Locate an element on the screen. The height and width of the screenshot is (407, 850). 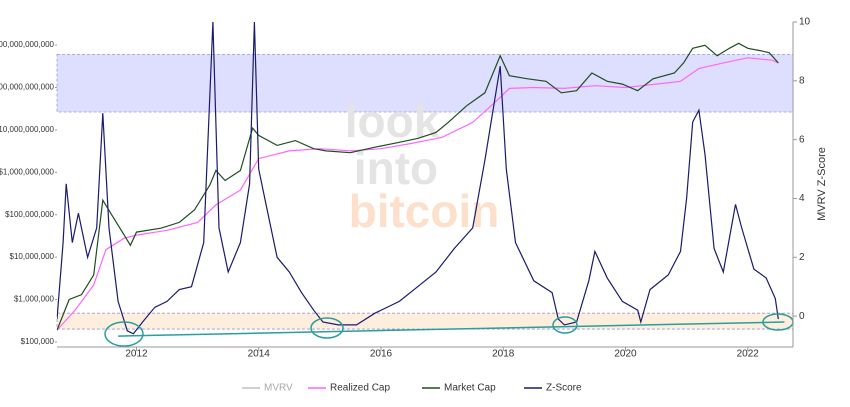
y2-axis-label: MVRV Z-Score is located at coordinates (822, 184).